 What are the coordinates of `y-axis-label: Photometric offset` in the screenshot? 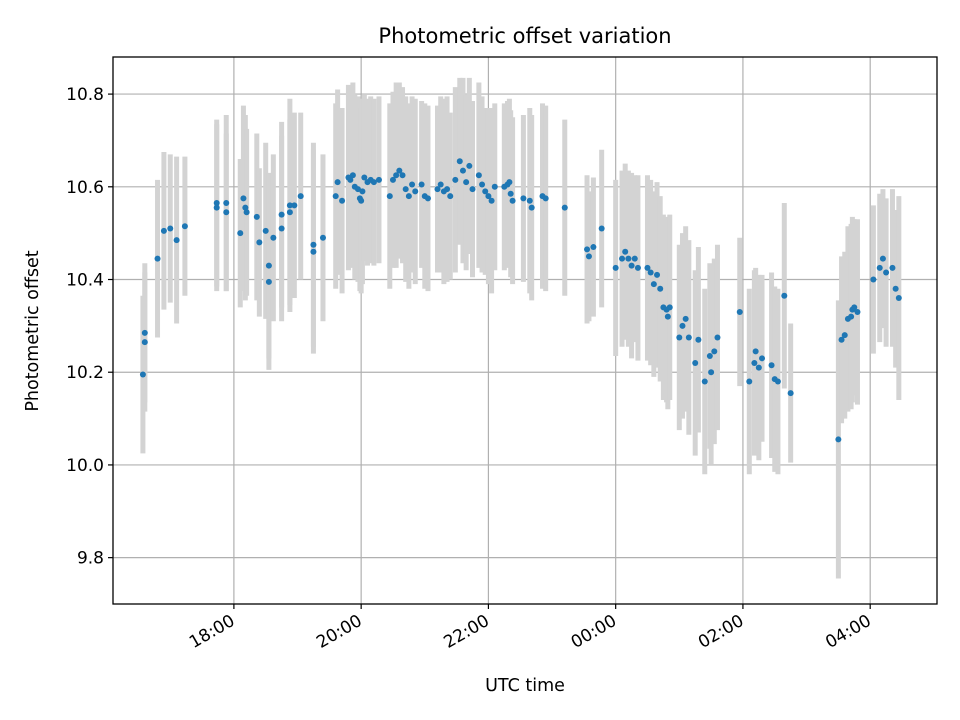 It's located at (33, 330).